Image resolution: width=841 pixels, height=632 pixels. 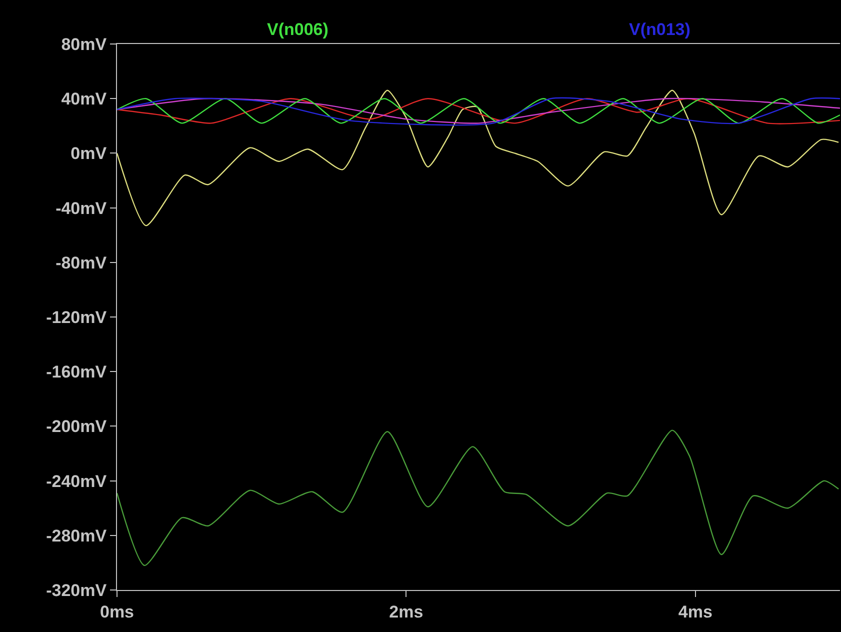 What do you see at coordinates (82, 262) in the screenshot?
I see `y-tick-label: -80mV` at bounding box center [82, 262].